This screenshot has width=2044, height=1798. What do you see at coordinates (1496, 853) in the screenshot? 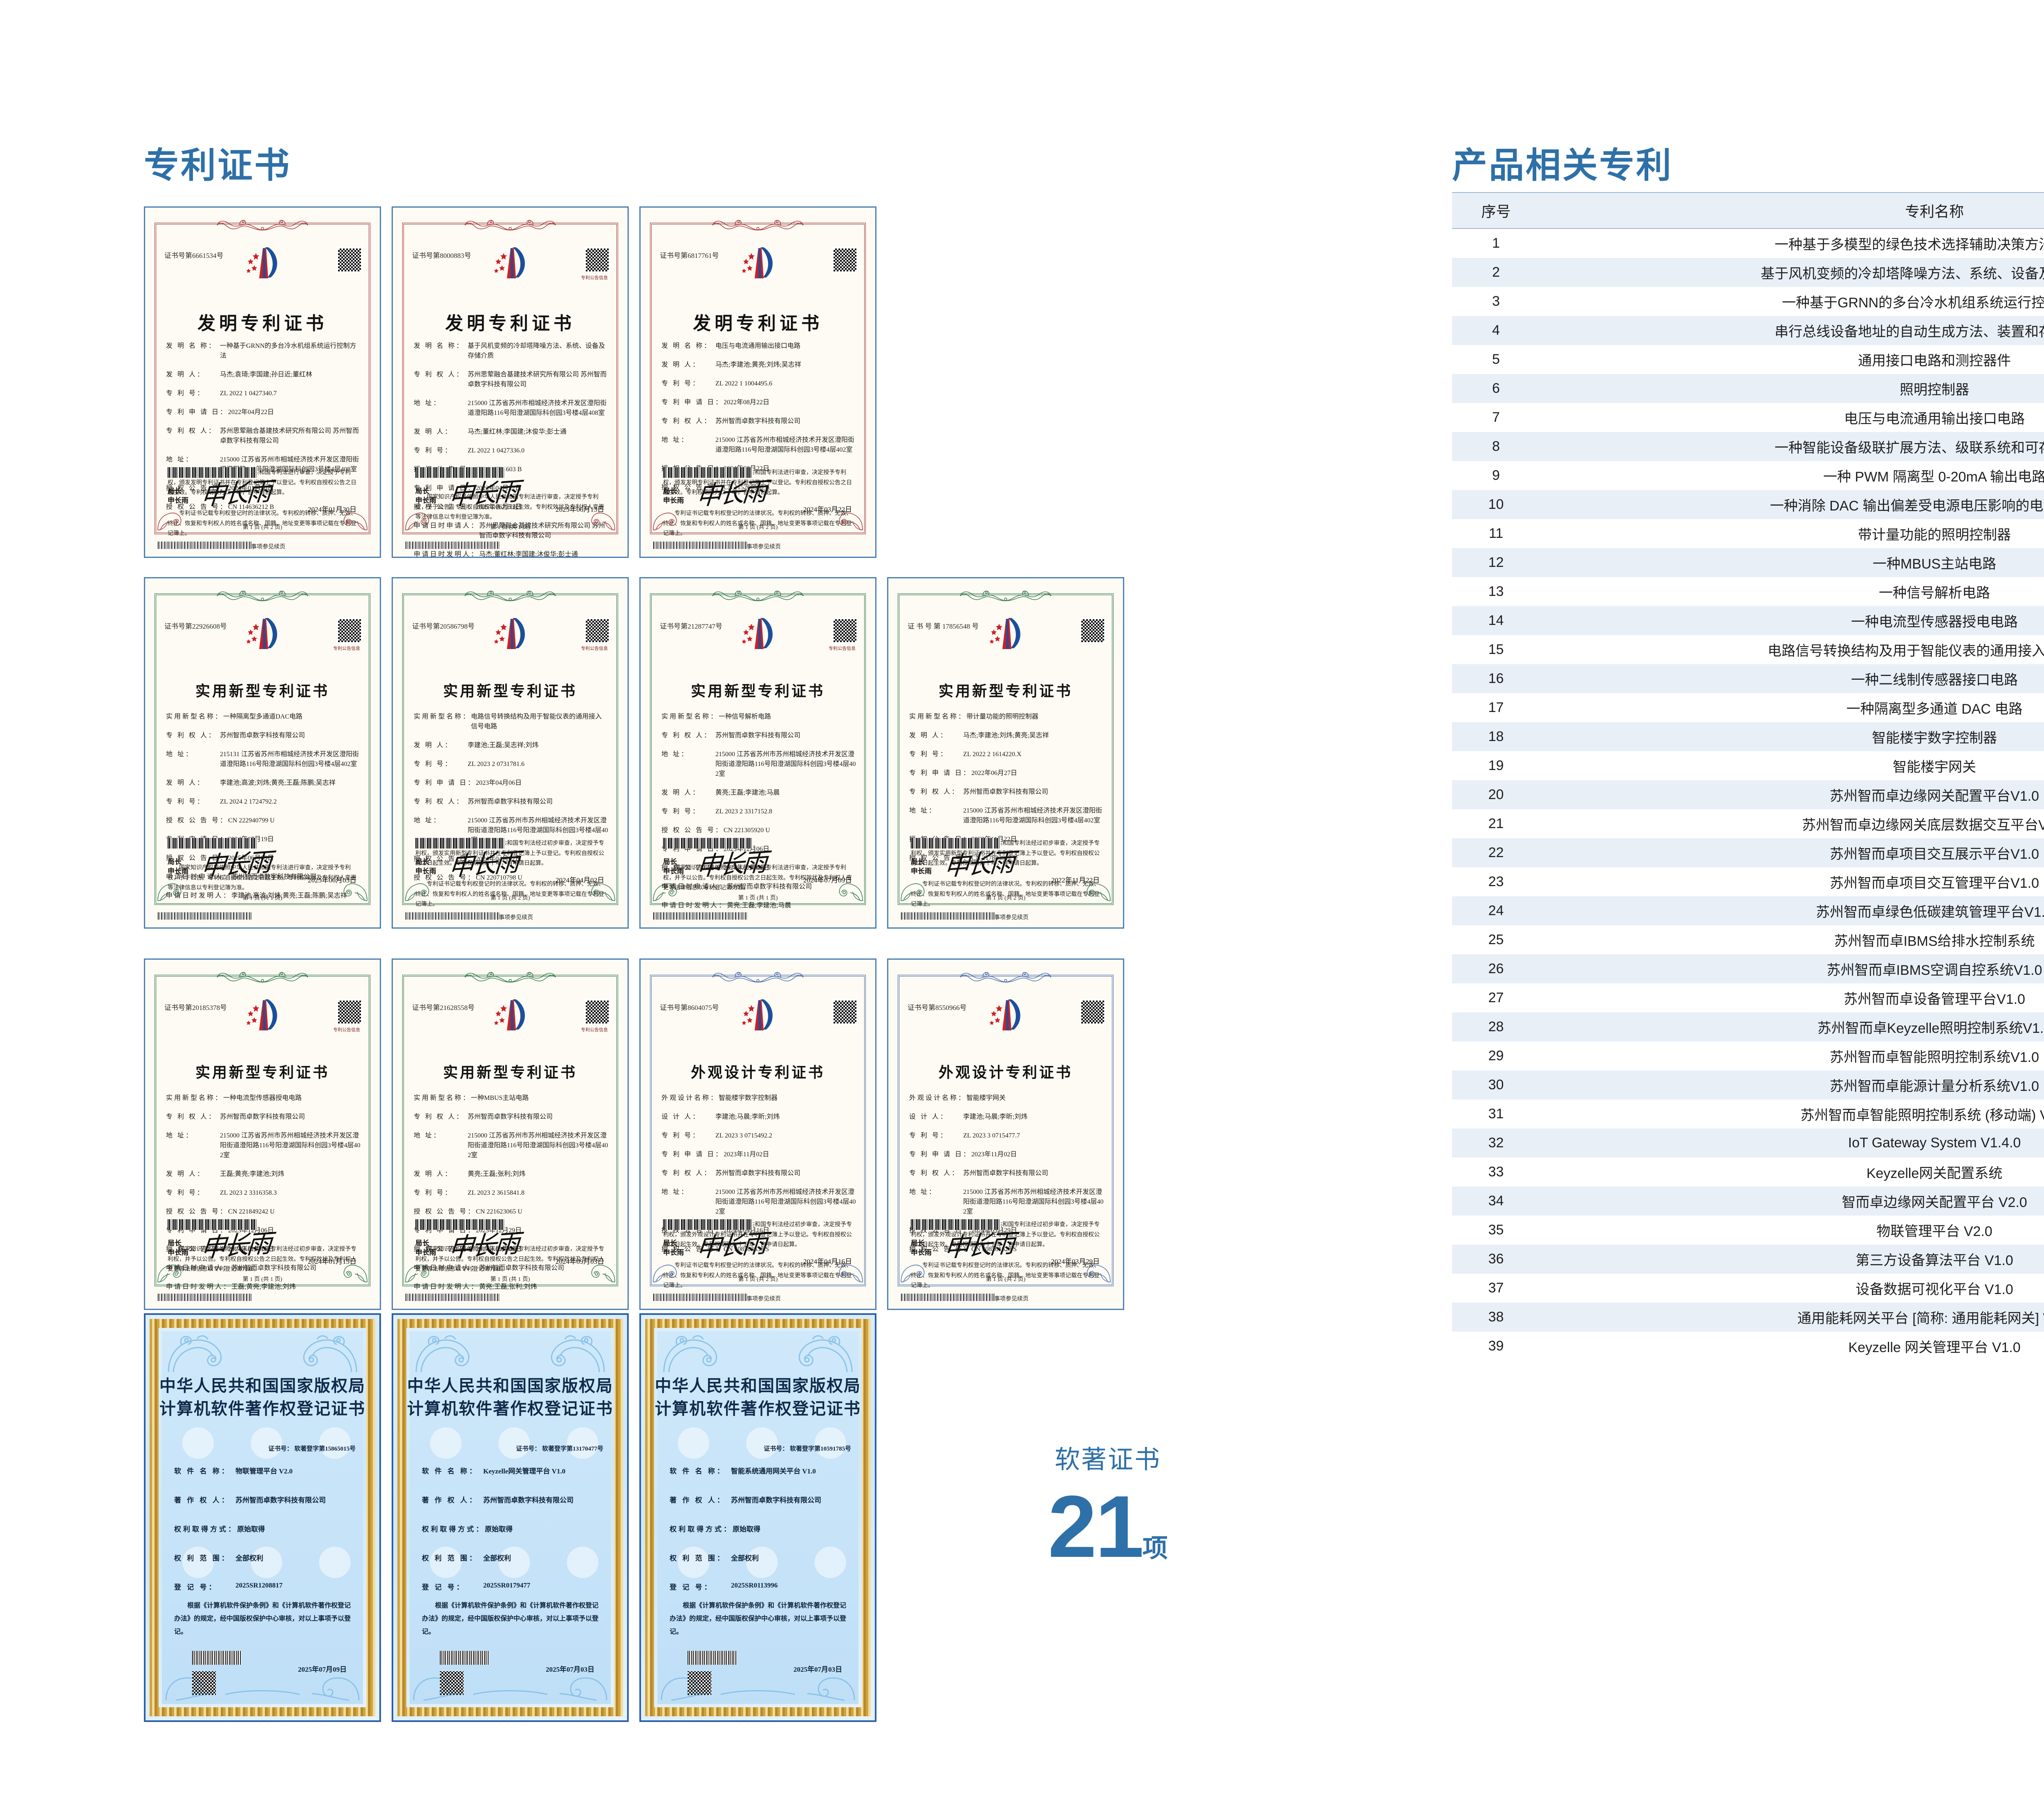
I see `cell-index: 22` at bounding box center [1496, 853].